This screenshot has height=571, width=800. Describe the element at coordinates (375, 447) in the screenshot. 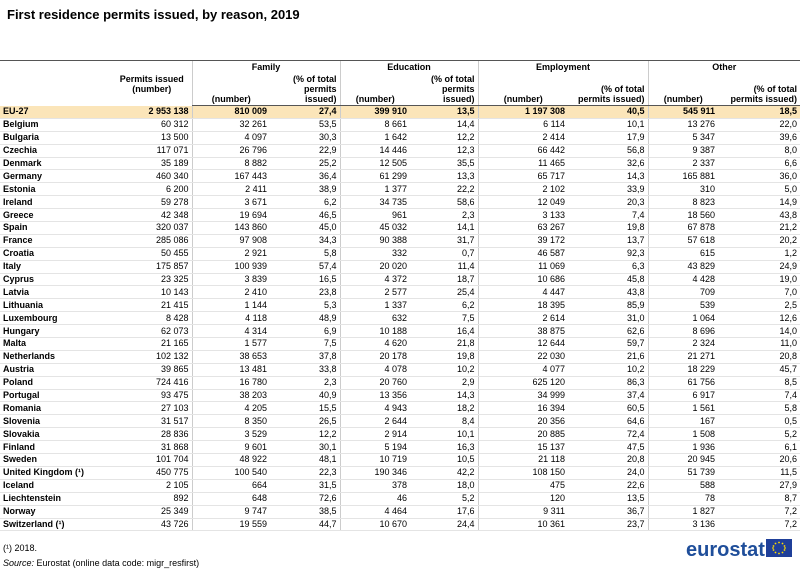

I see `cell: 5 194` at that location.